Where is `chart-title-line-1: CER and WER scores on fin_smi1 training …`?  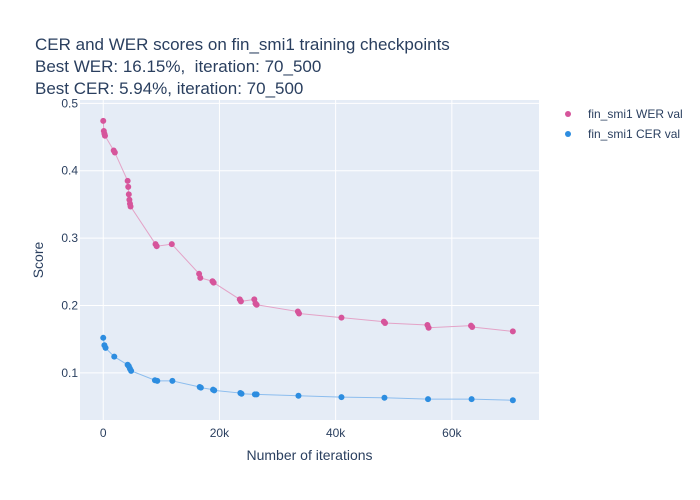 chart-title-line-1: CER and WER scores on fin_smi1 training … is located at coordinates (242, 44).